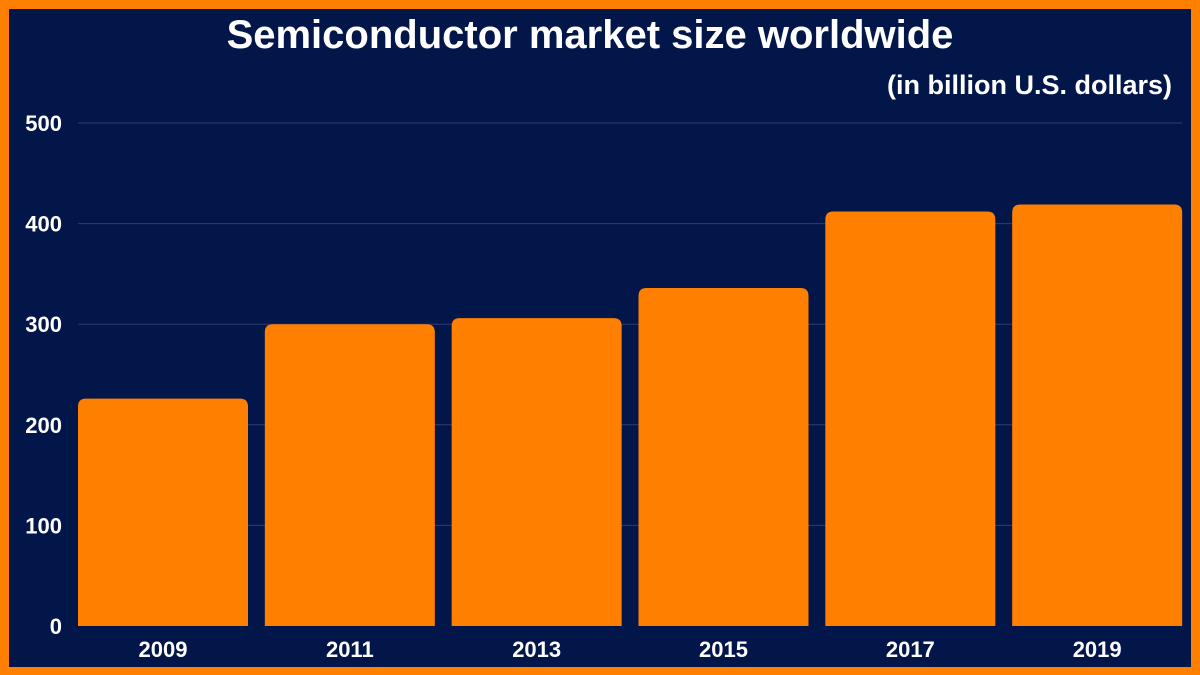 This screenshot has height=675, width=1200. I want to click on chart-subtitle: (in billion U.S. dollars), so click(1029, 85).